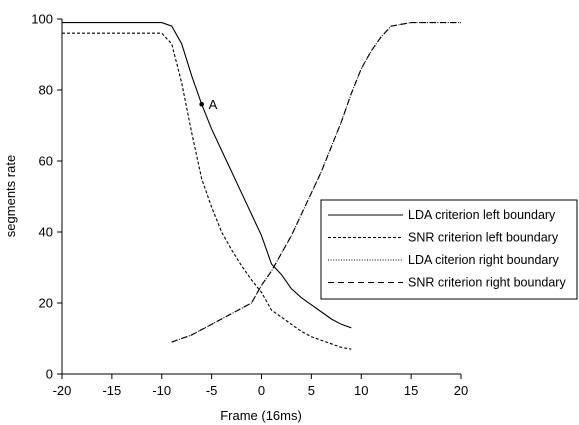  I want to click on x-axis-label: Frame (16ms), so click(261, 415).